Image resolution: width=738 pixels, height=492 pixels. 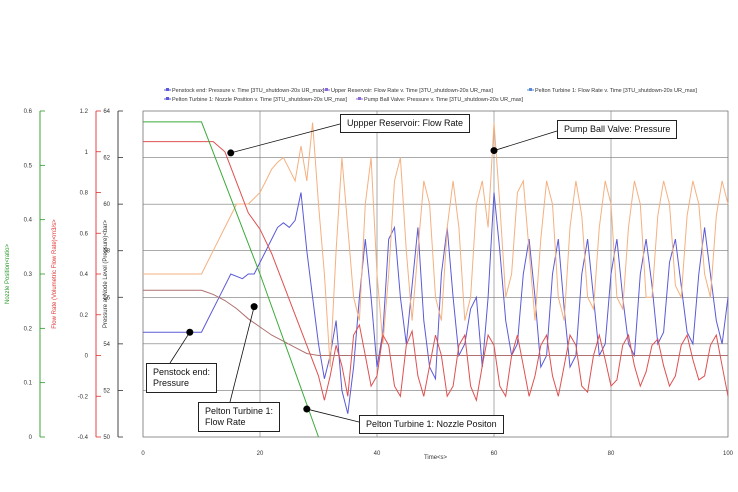 What do you see at coordinates (84, 194) in the screenshot?
I see `flow-tick-label: 0.8` at bounding box center [84, 194].